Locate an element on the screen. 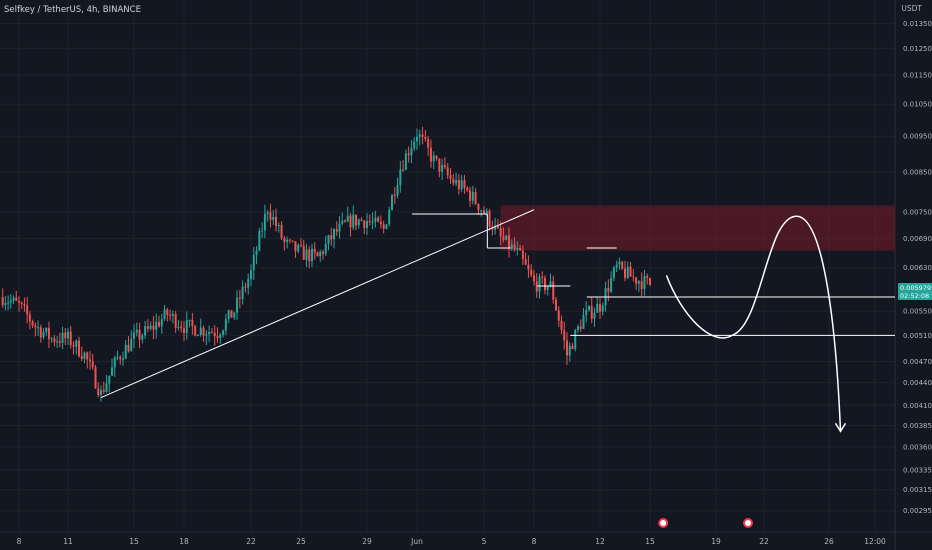 This screenshot has width=932, height=550. x-tick-label: 5 is located at coordinates (484, 541).